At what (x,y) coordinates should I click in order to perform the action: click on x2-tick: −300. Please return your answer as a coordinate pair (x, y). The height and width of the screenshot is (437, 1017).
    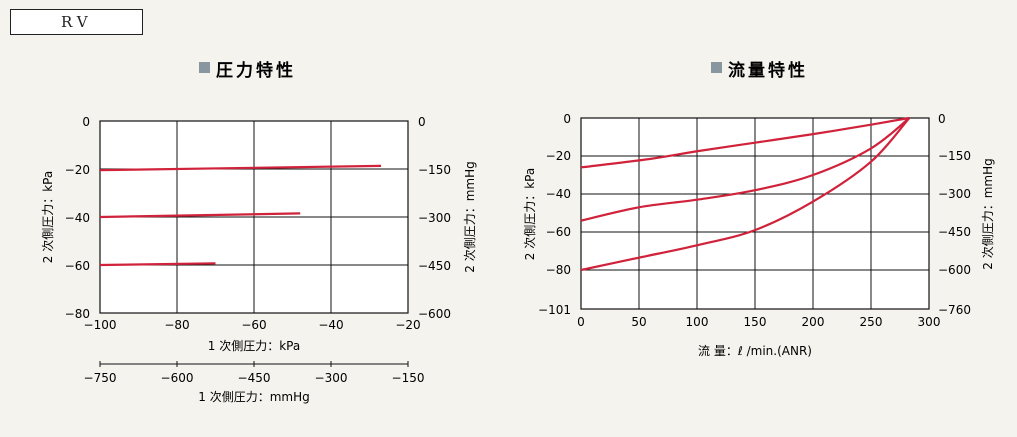
    Looking at the image, I should click on (331, 378).